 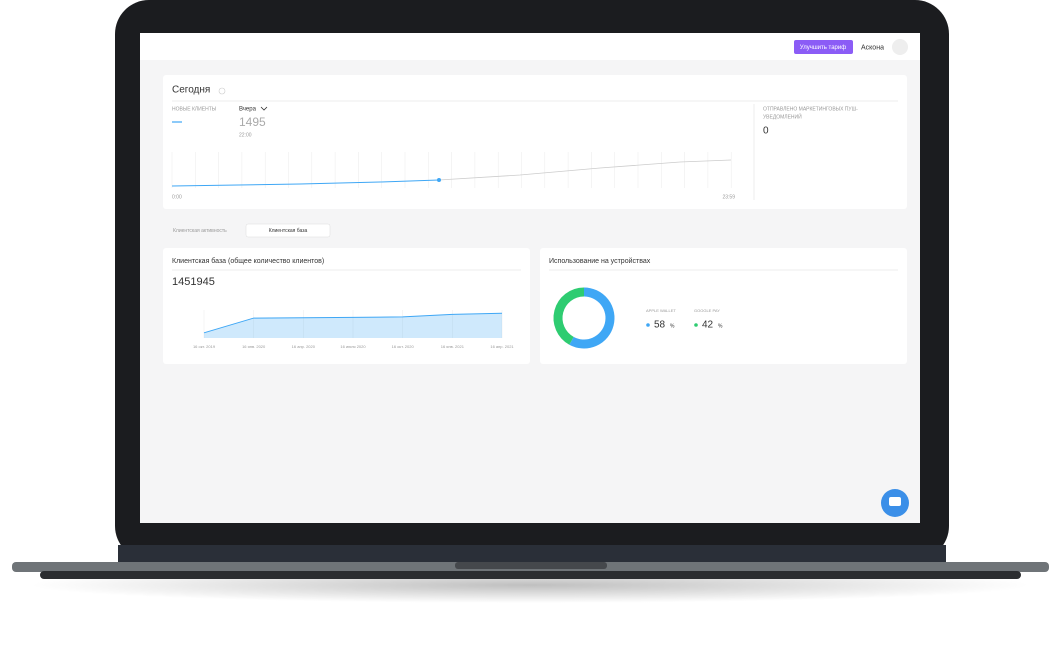 What do you see at coordinates (723, 306) in the screenshot?
I see `devices-card` at bounding box center [723, 306].